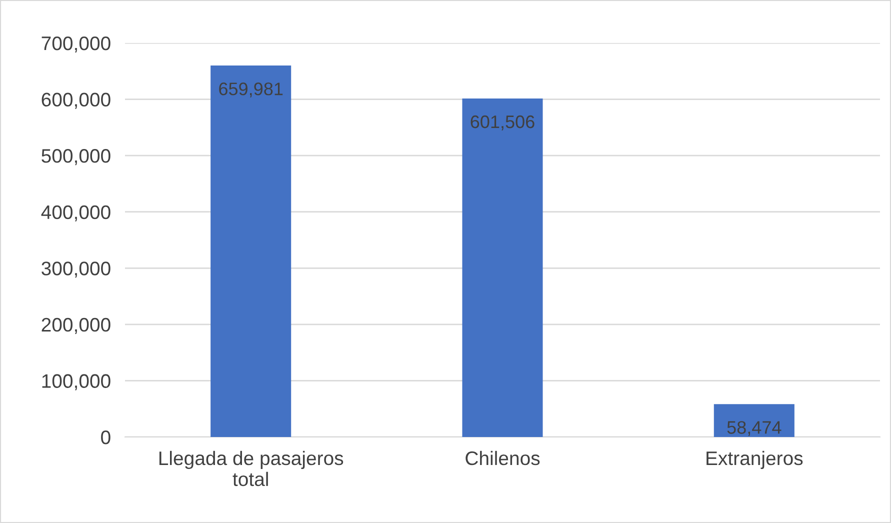 This screenshot has width=891, height=523. I want to click on x-tick-label: Chilenos, so click(503, 458).